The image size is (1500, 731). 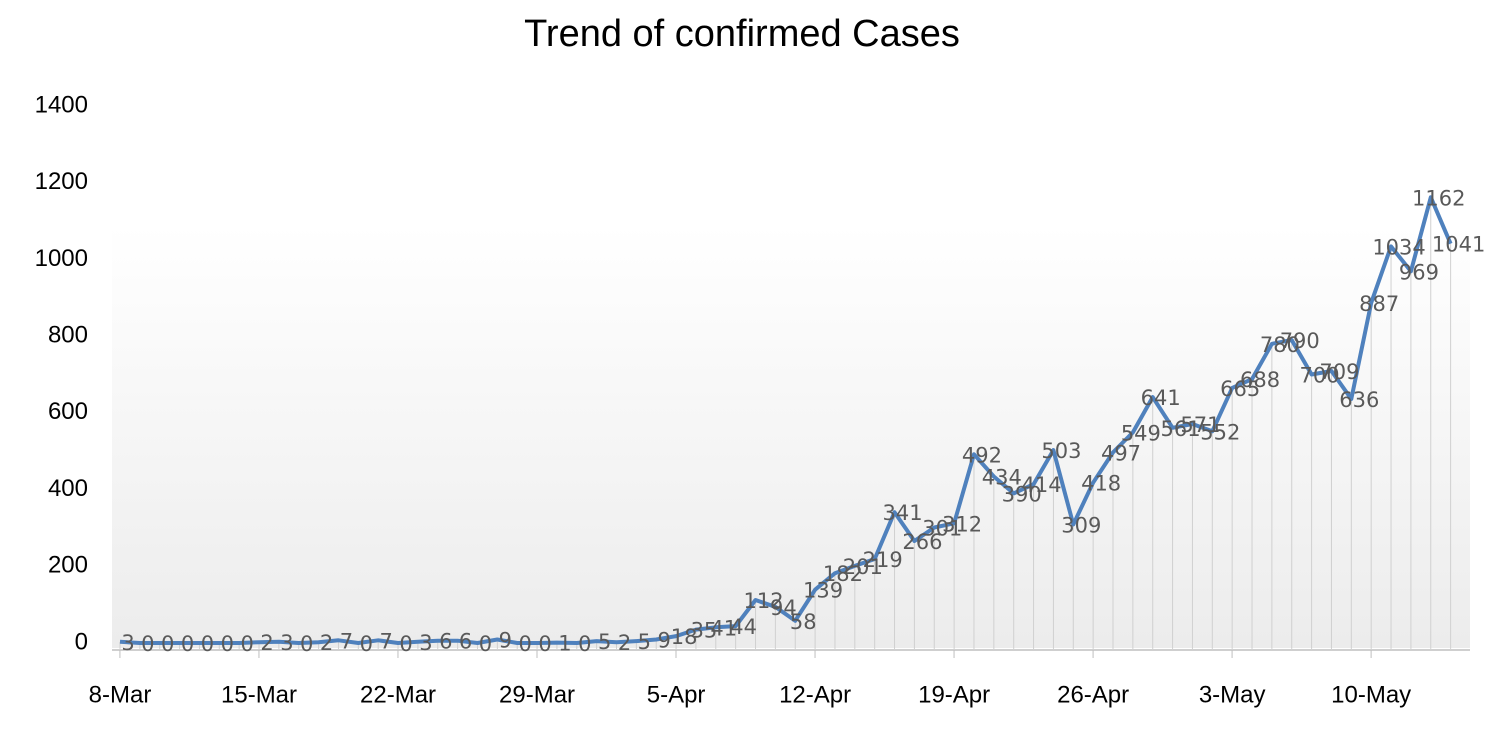 What do you see at coordinates (1438, 198) in the screenshot?
I see `data-label: 1162` at bounding box center [1438, 198].